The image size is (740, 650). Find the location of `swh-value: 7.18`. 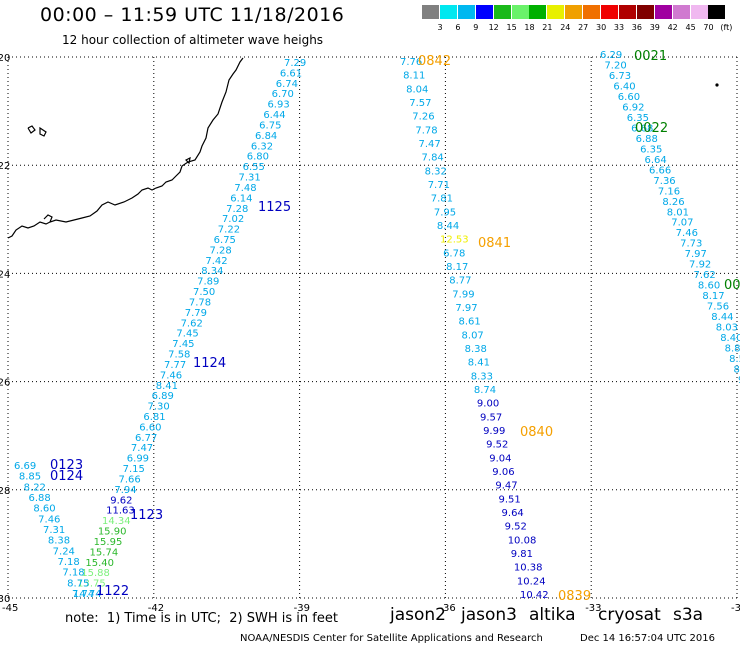

swh-value: 7.18 is located at coordinates (69, 562).